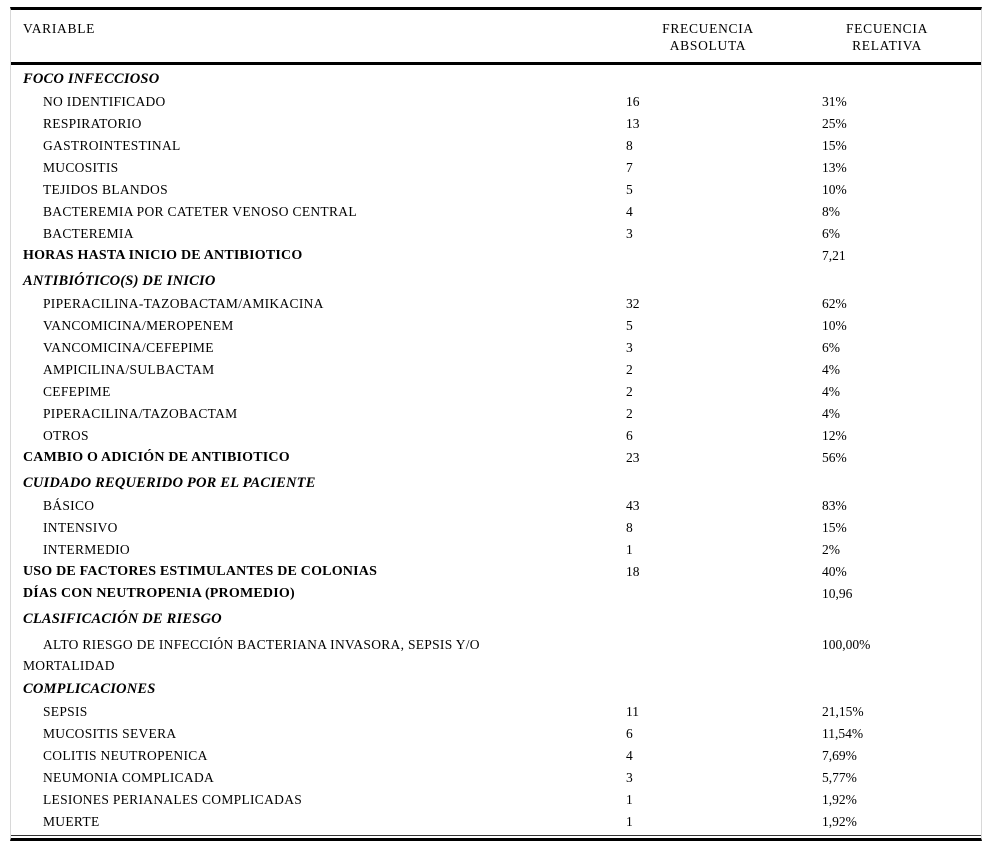 The width and height of the screenshot is (992, 860). Describe the element at coordinates (317, 458) in the screenshot. I see `row-label-cell: CAMBIO O ADICIÓN DE ANTIBIOTICO` at that location.